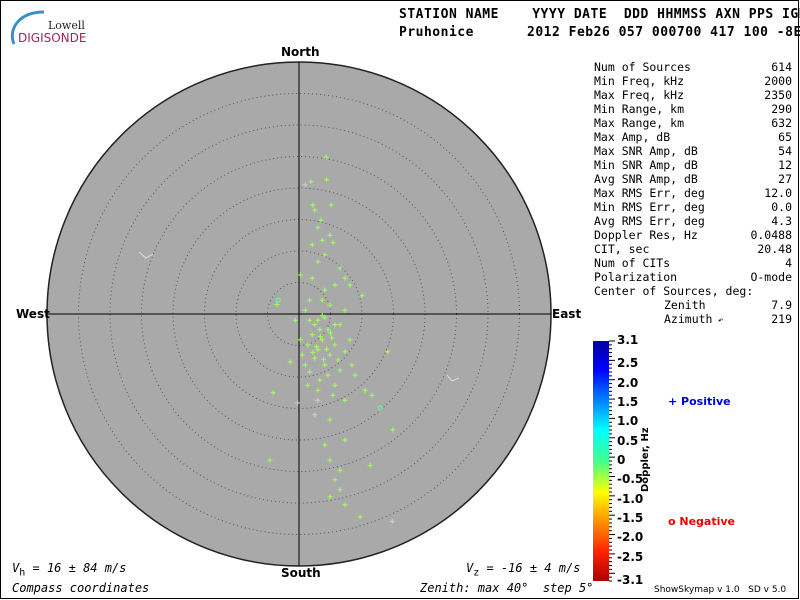 The height and width of the screenshot is (600, 800). What do you see at coordinates (22, 573) in the screenshot?
I see `vh-sub: h` at bounding box center [22, 573].